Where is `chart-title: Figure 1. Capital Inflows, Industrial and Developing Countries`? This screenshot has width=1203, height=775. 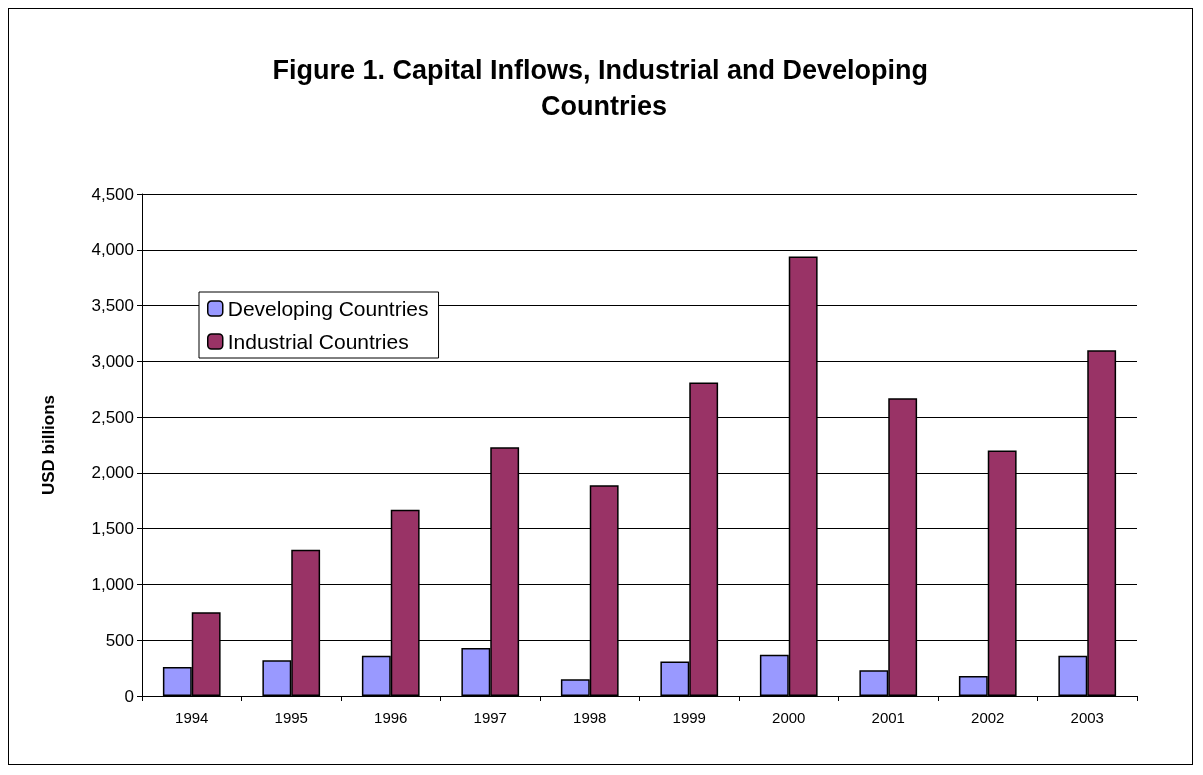
chart-title: Figure 1. Capital Inflows, Industrial and Developing Countries is located at coordinates (604, 88).